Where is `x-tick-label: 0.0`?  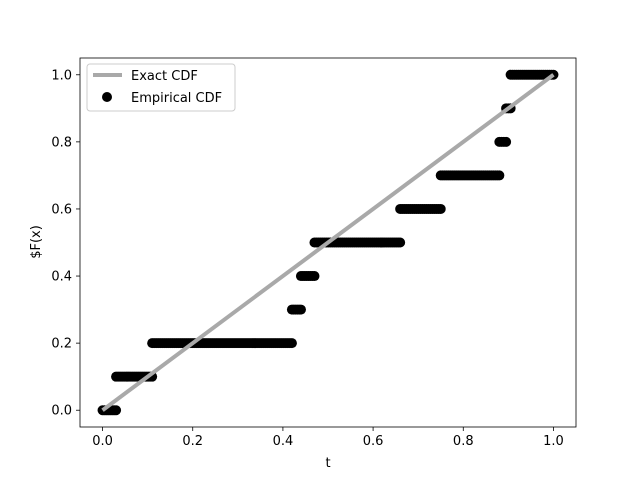
x-tick-label: 0.0 is located at coordinates (102, 441).